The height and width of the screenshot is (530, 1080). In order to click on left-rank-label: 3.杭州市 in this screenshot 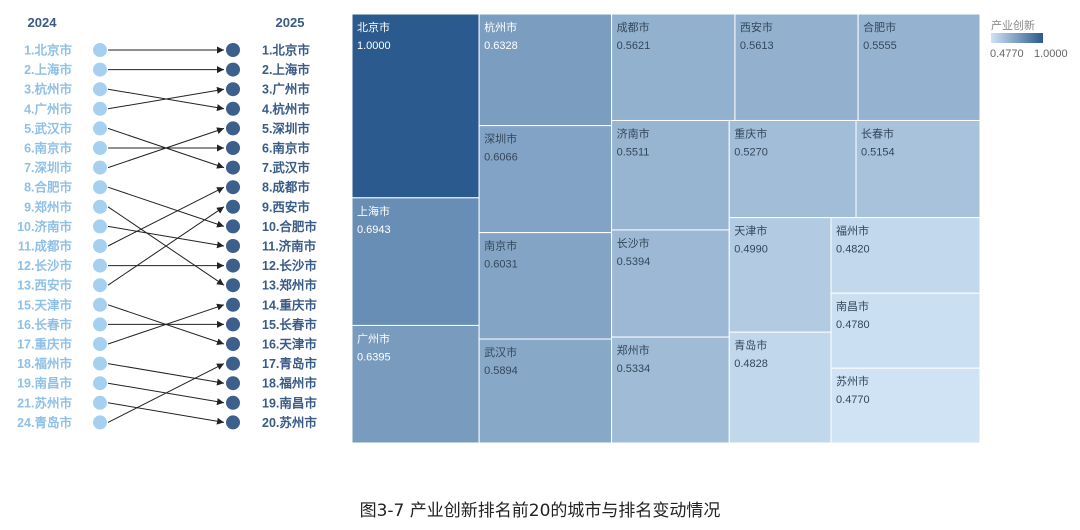, I will do `click(48, 89)`.